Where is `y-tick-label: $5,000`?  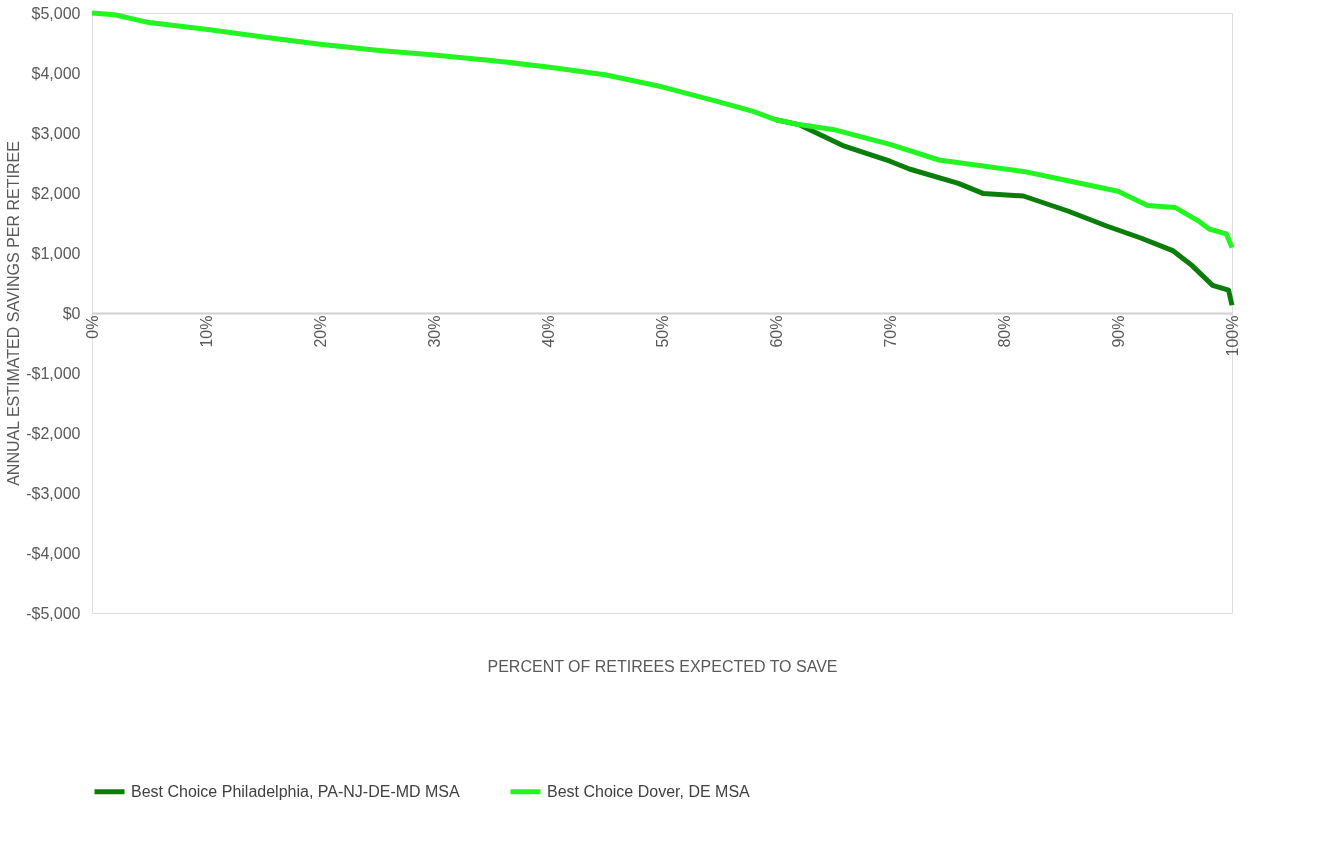
y-tick-label: $5,000 is located at coordinates (56, 13).